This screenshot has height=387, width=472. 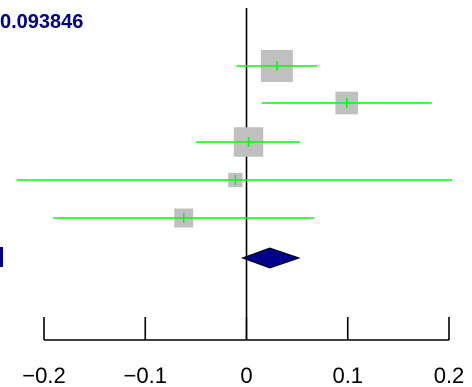 What do you see at coordinates (42, 22) in the screenshot?
I see `header-text: 0.093846` at bounding box center [42, 22].